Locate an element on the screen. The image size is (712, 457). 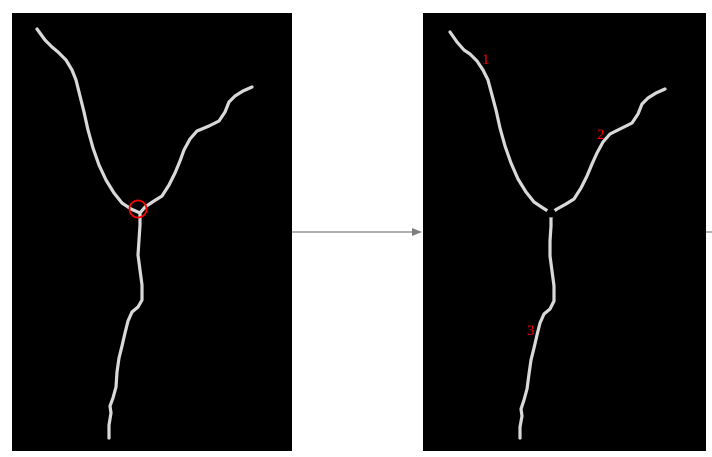
junction-dot is located at coordinates (551, 213).